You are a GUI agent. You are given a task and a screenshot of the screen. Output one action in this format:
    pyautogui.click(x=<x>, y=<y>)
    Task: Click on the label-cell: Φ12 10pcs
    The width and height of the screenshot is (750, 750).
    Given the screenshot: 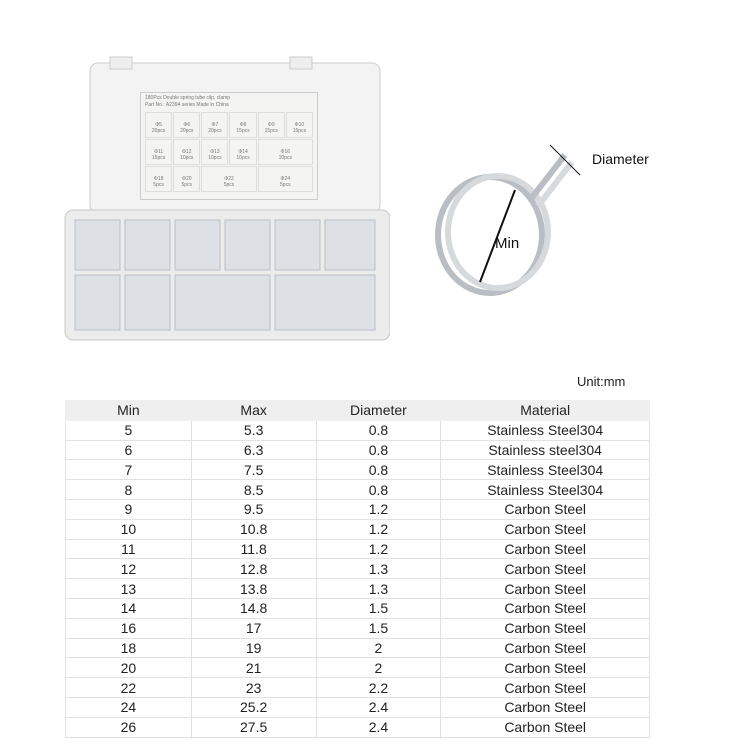 What is the action you would take?
    pyautogui.click(x=187, y=152)
    